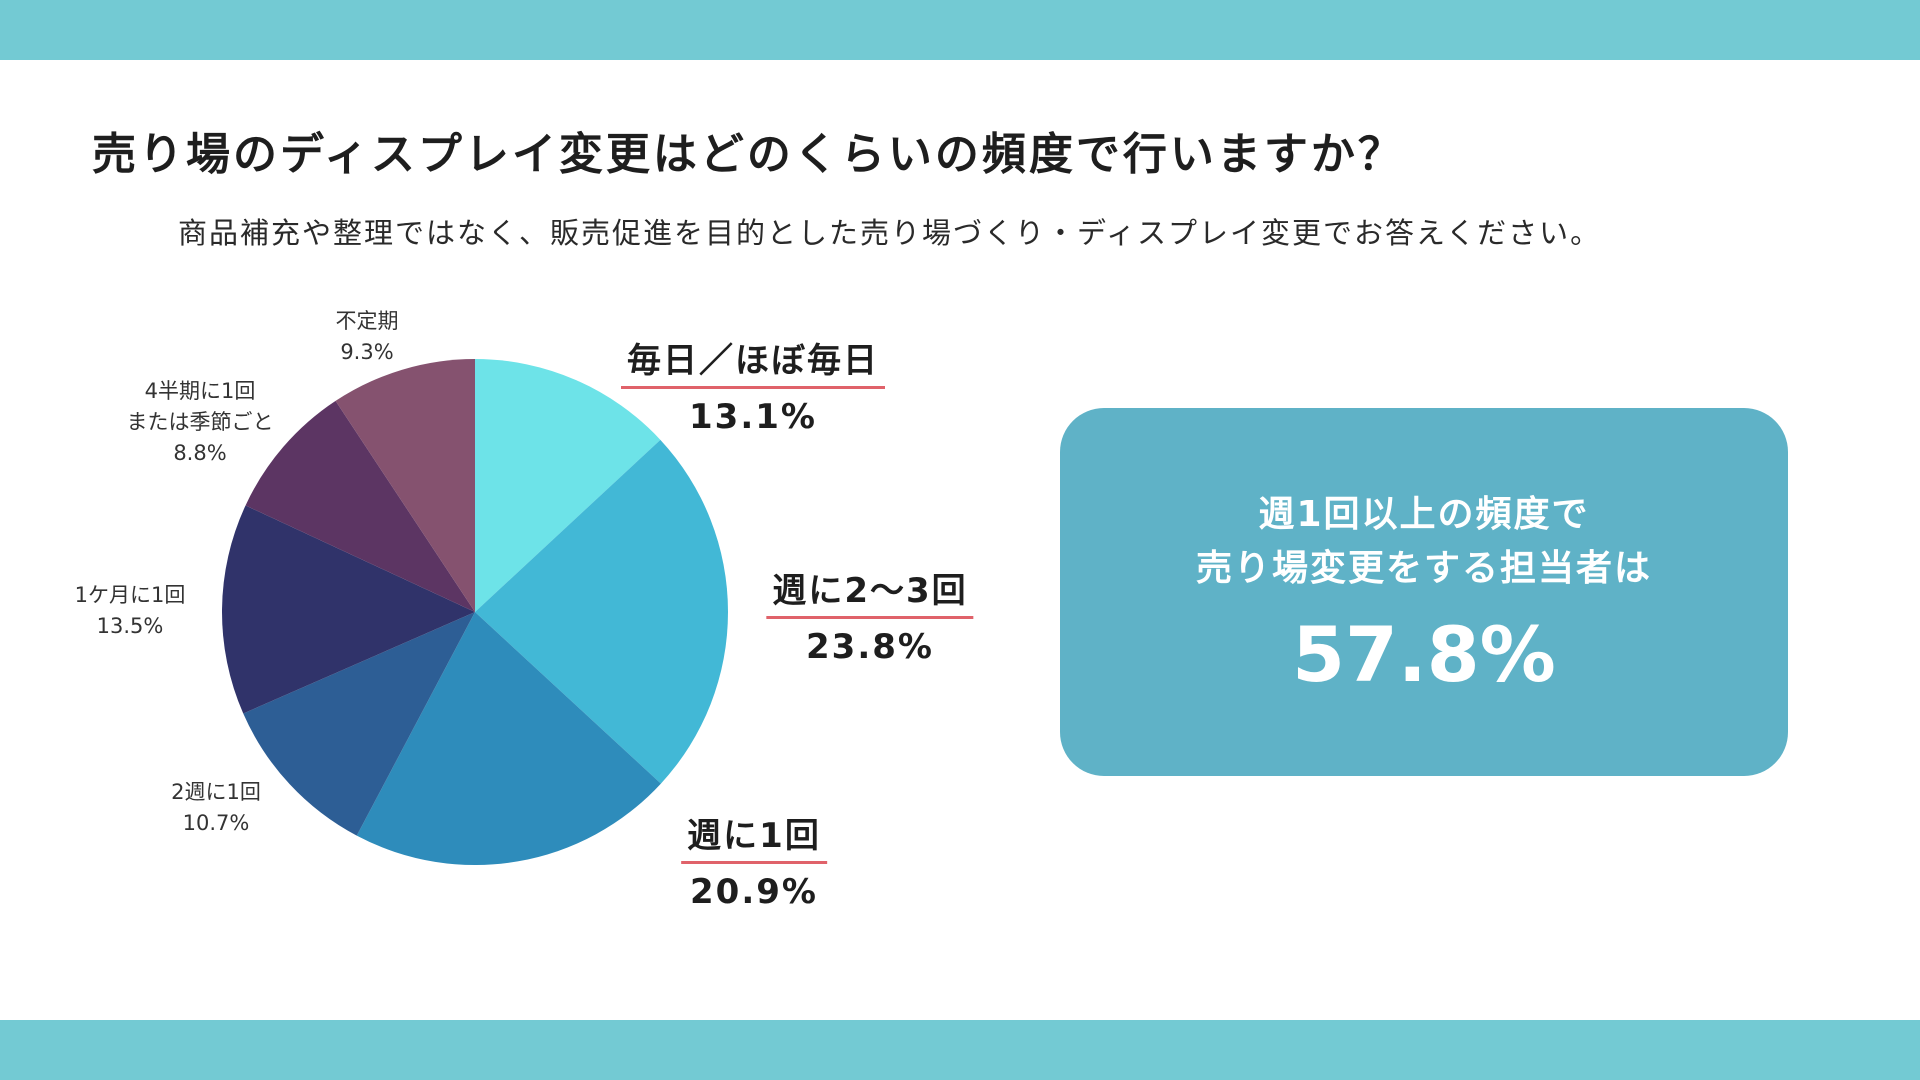 This screenshot has width=1920, height=1080. Describe the element at coordinates (754, 892) in the screenshot. I see `label-weekly-pct: 20.9%` at that location.